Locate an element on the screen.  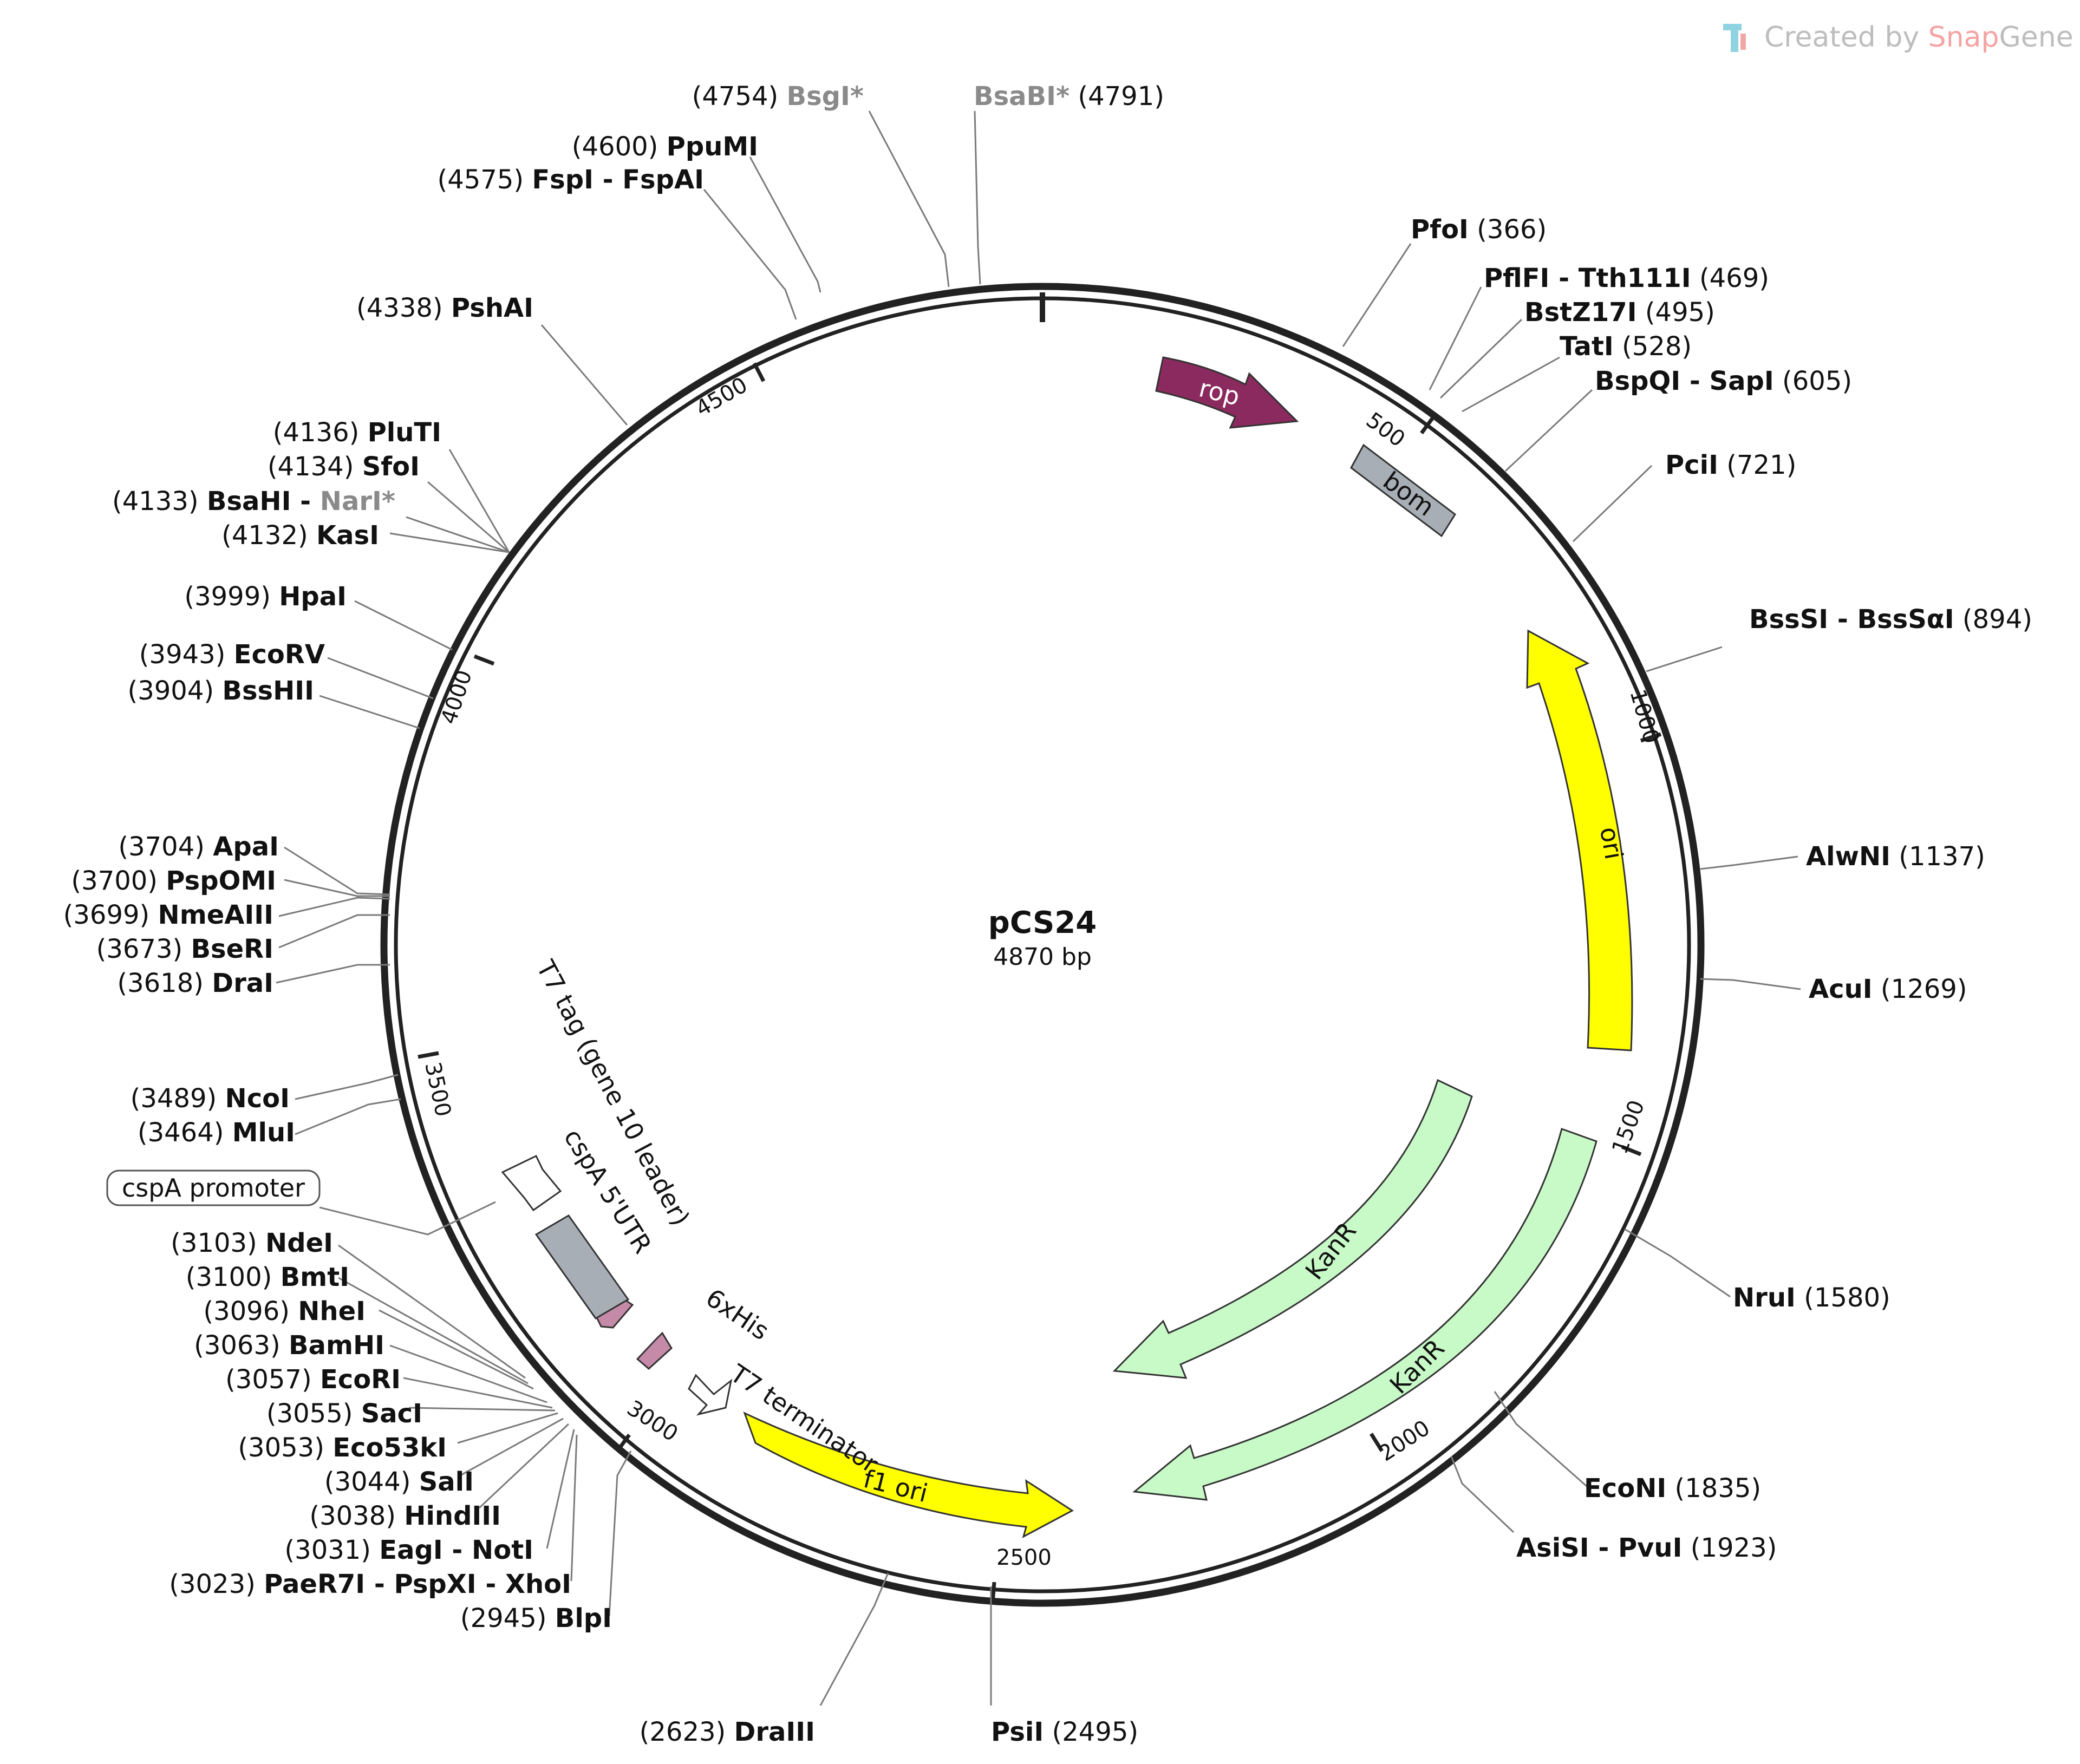
snapgene-watermark: Created by SnapGene is located at coordinates (1898, 37).